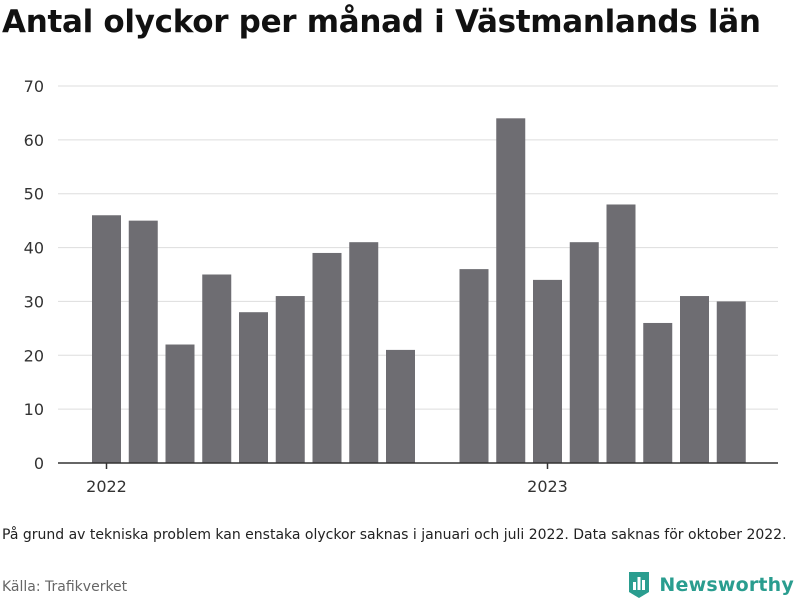 The width and height of the screenshot is (800, 600). What do you see at coordinates (34, 86) in the screenshot?
I see `y-tick-label: 70` at bounding box center [34, 86].